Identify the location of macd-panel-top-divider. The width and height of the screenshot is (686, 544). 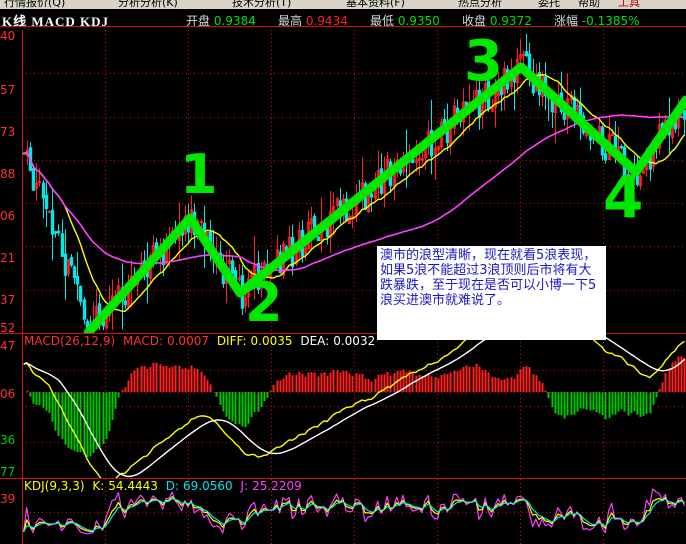
(343, 333).